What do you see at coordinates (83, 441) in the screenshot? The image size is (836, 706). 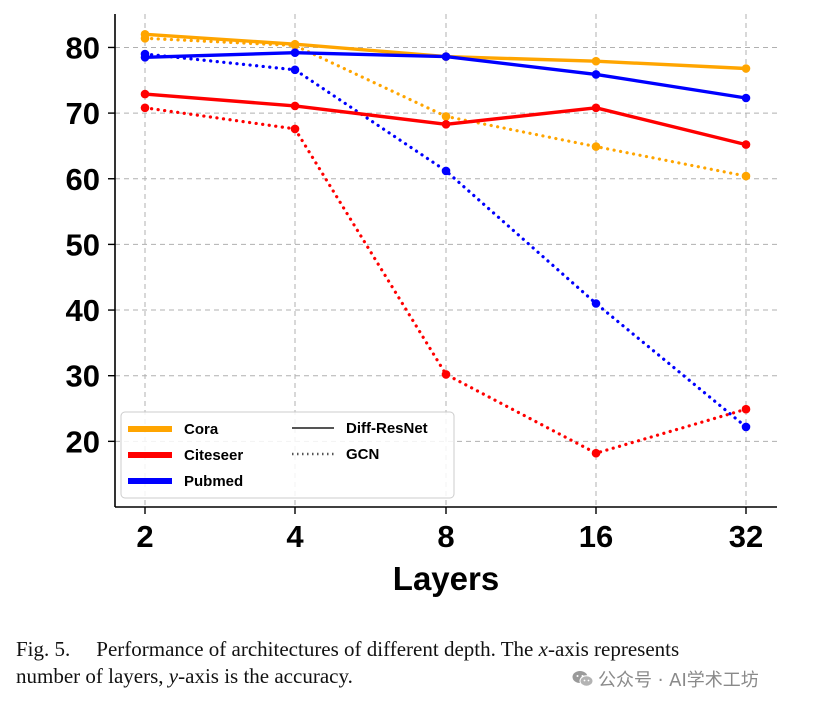 I see `y-tick-label-20: 20` at bounding box center [83, 441].